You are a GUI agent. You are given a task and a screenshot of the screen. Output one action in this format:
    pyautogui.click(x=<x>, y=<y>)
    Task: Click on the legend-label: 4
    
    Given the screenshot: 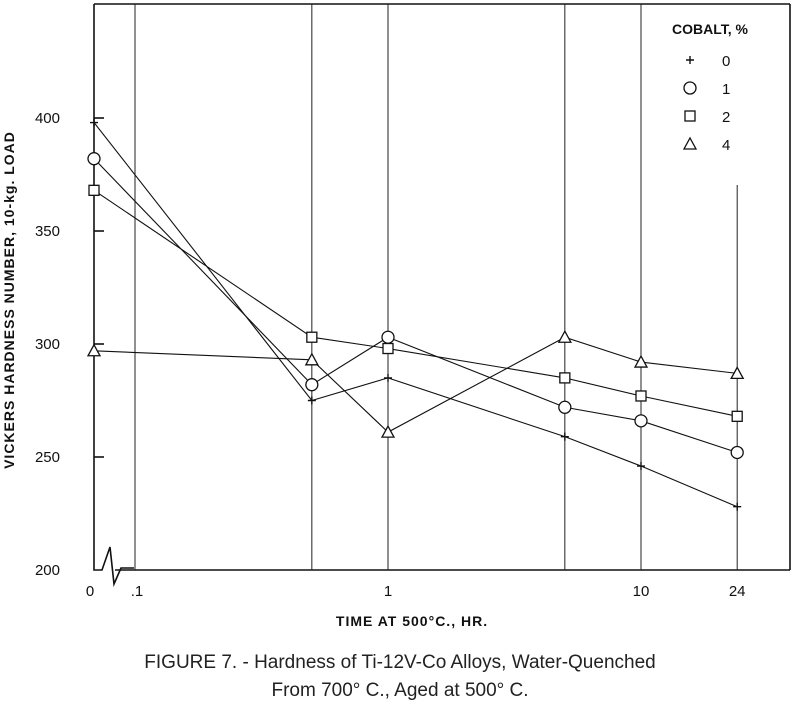 What is the action you would take?
    pyautogui.click(x=726, y=145)
    